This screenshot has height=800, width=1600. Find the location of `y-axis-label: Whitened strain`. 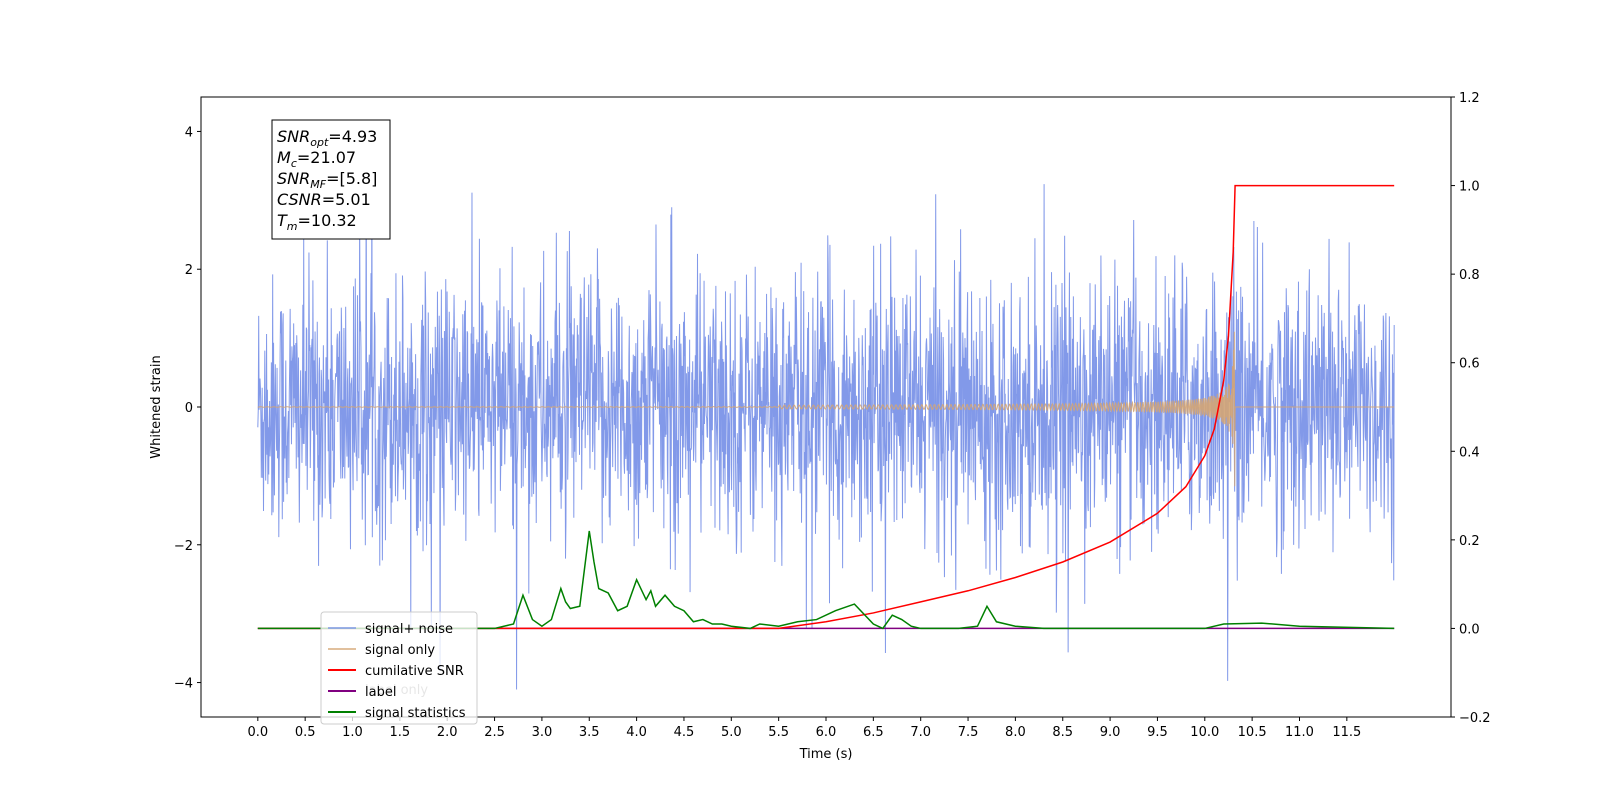

y-axis-label: Whitened strain is located at coordinates (156, 406).